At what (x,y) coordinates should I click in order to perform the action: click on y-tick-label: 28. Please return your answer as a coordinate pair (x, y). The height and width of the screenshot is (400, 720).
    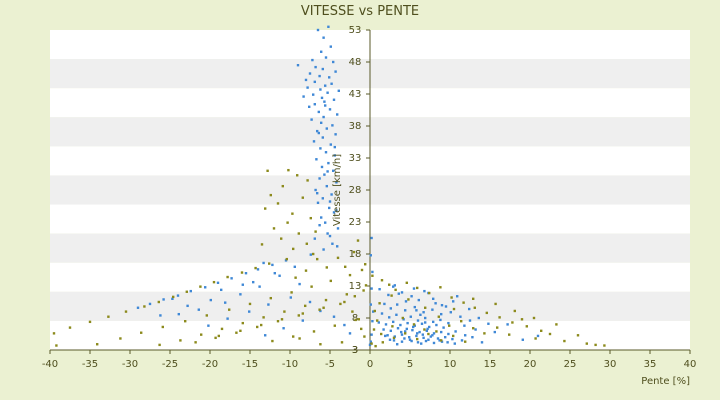
    Looking at the image, I should click on (355, 190).